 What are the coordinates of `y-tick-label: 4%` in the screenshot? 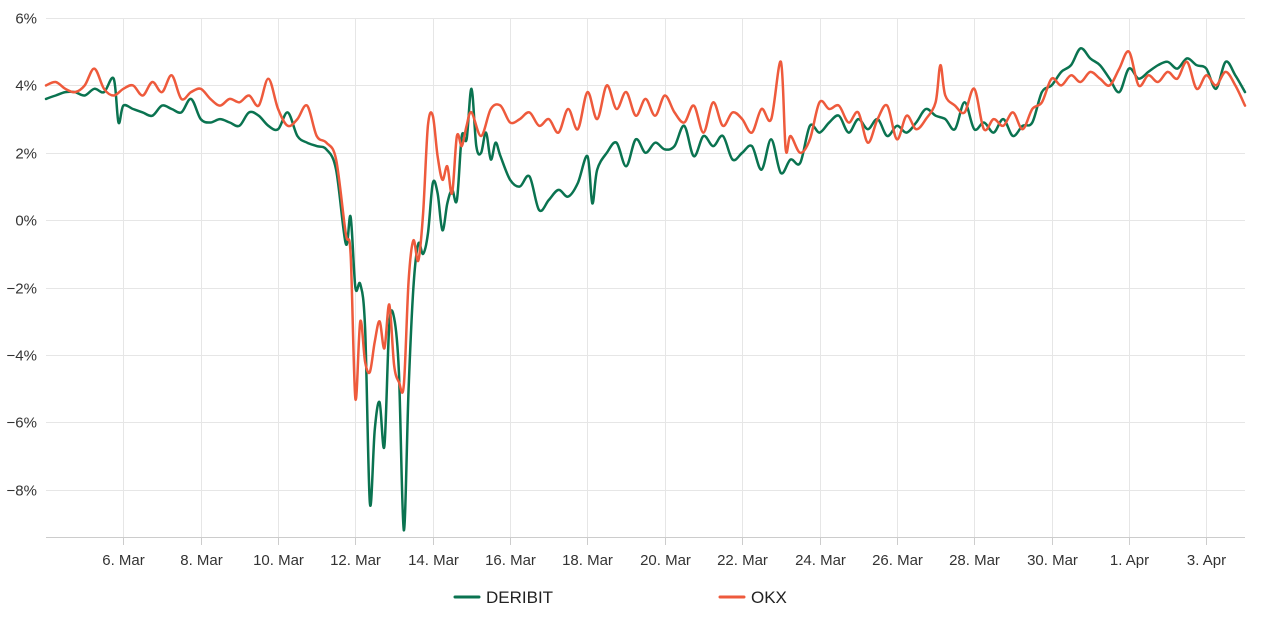 It's located at (26, 86).